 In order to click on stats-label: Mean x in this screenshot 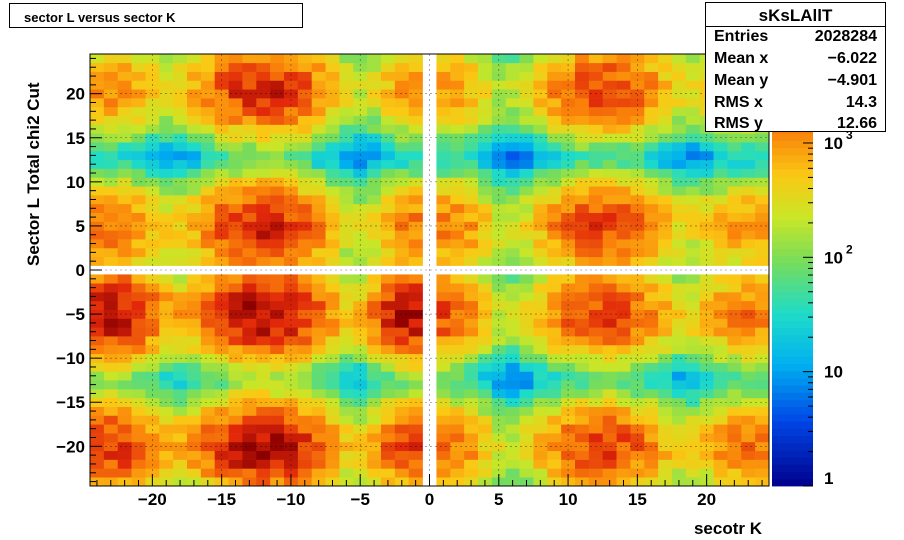, I will do `click(741, 58)`.